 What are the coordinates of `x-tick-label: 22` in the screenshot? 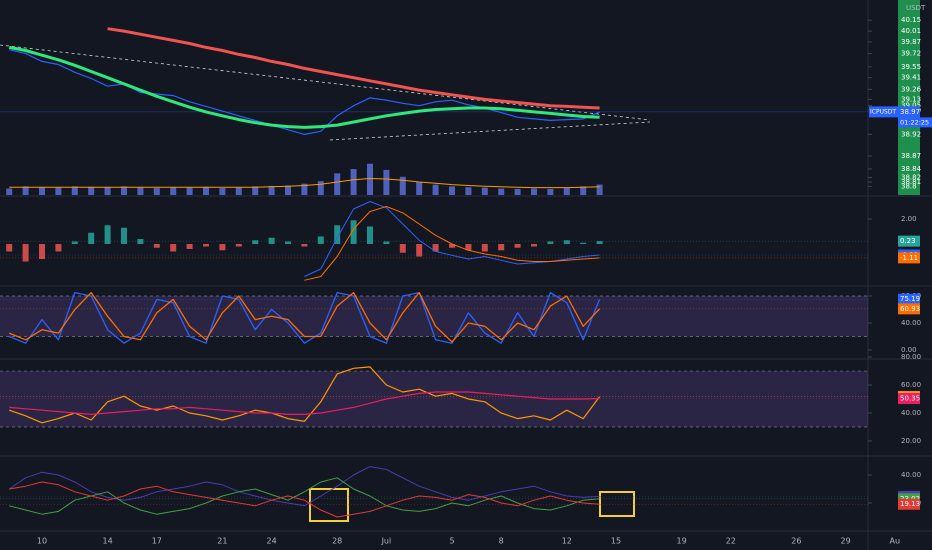 It's located at (731, 541).